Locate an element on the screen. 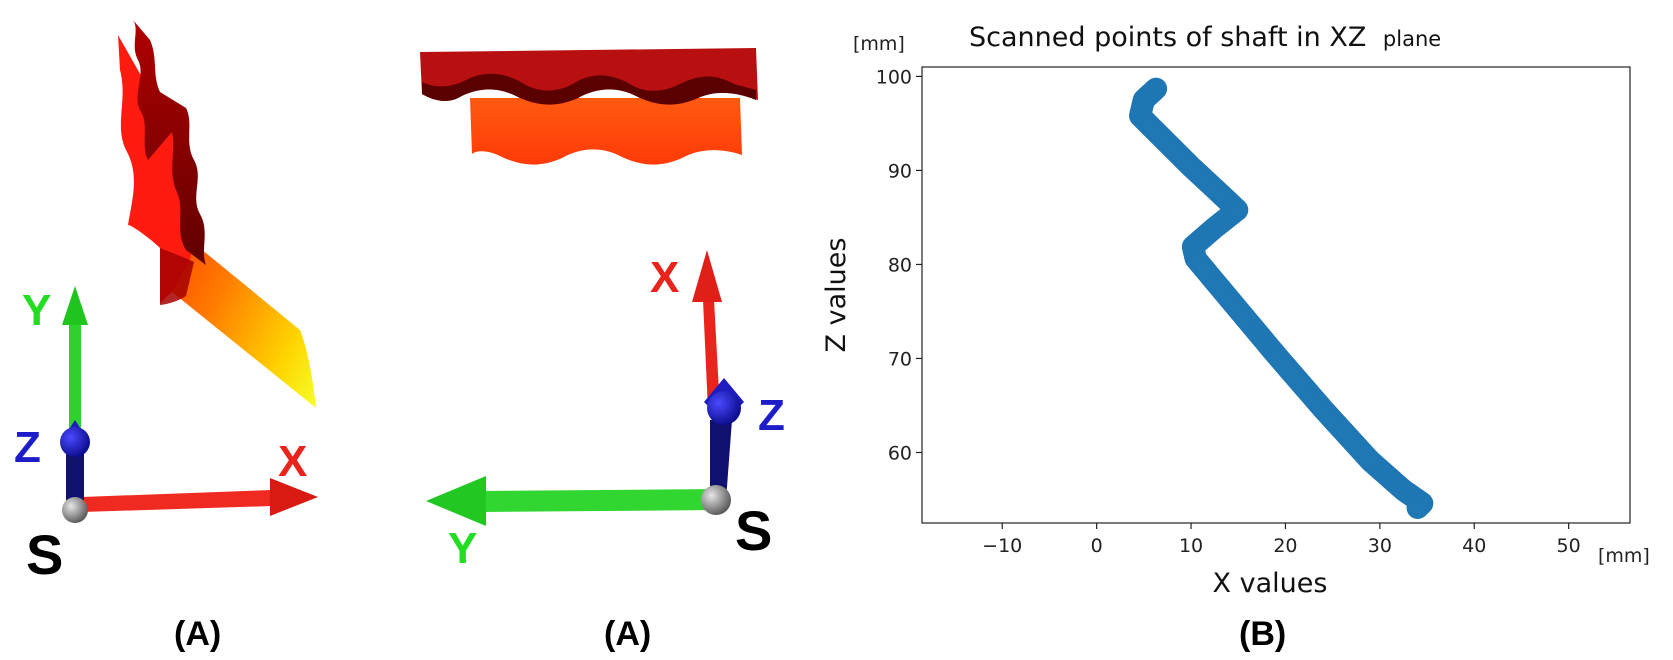 The height and width of the screenshot is (660, 1673). surface-red-face is located at coordinates (154, 169).